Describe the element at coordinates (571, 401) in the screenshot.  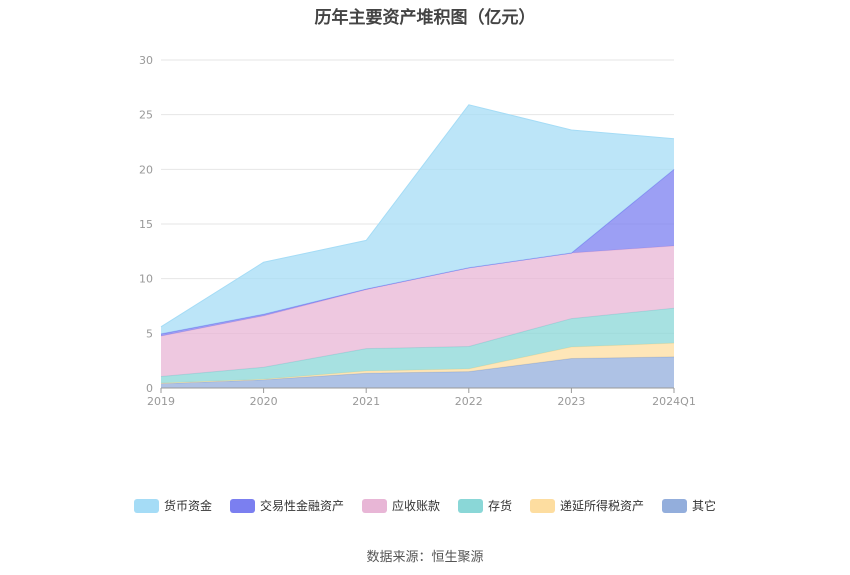
I see `x-tick-label: 2023` at that location.